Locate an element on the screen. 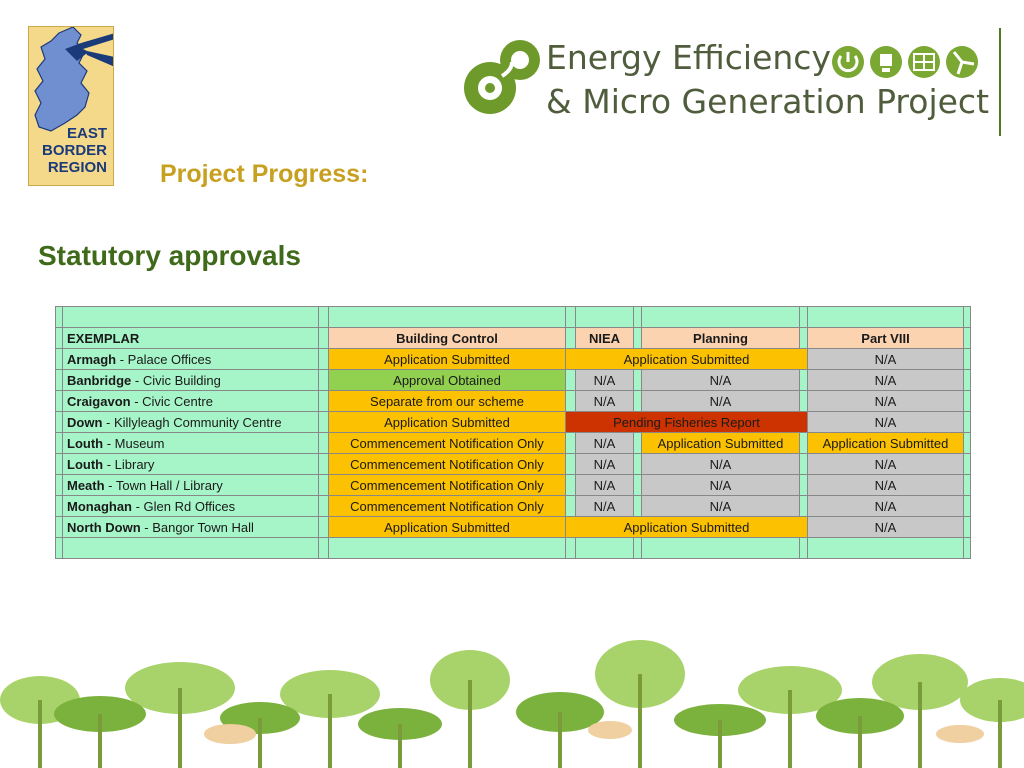  row-building: - Civic Building is located at coordinates (176, 380).